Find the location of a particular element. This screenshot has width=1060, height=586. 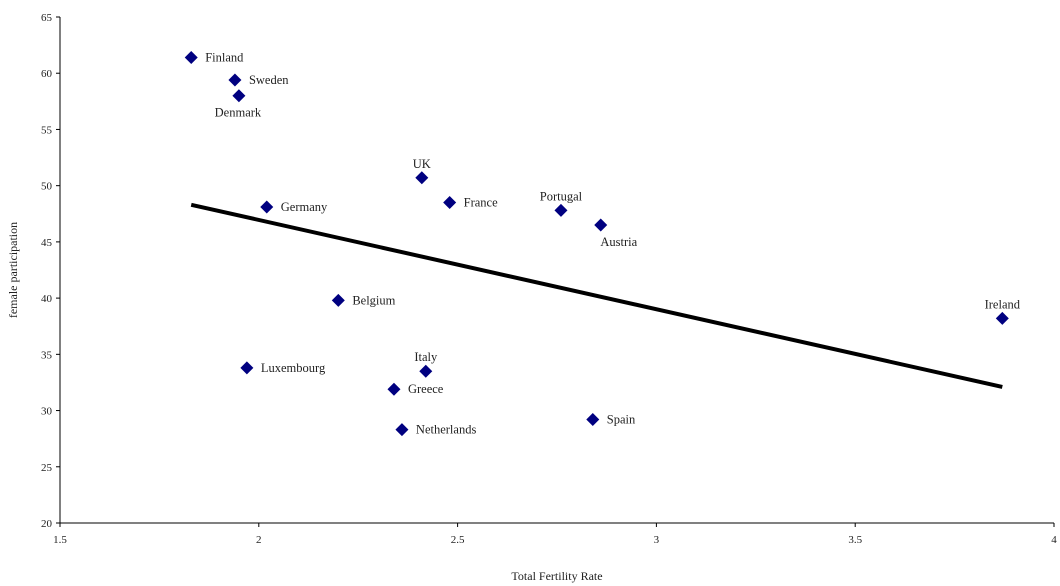

point-label-denmark: Denmark is located at coordinates (238, 113).